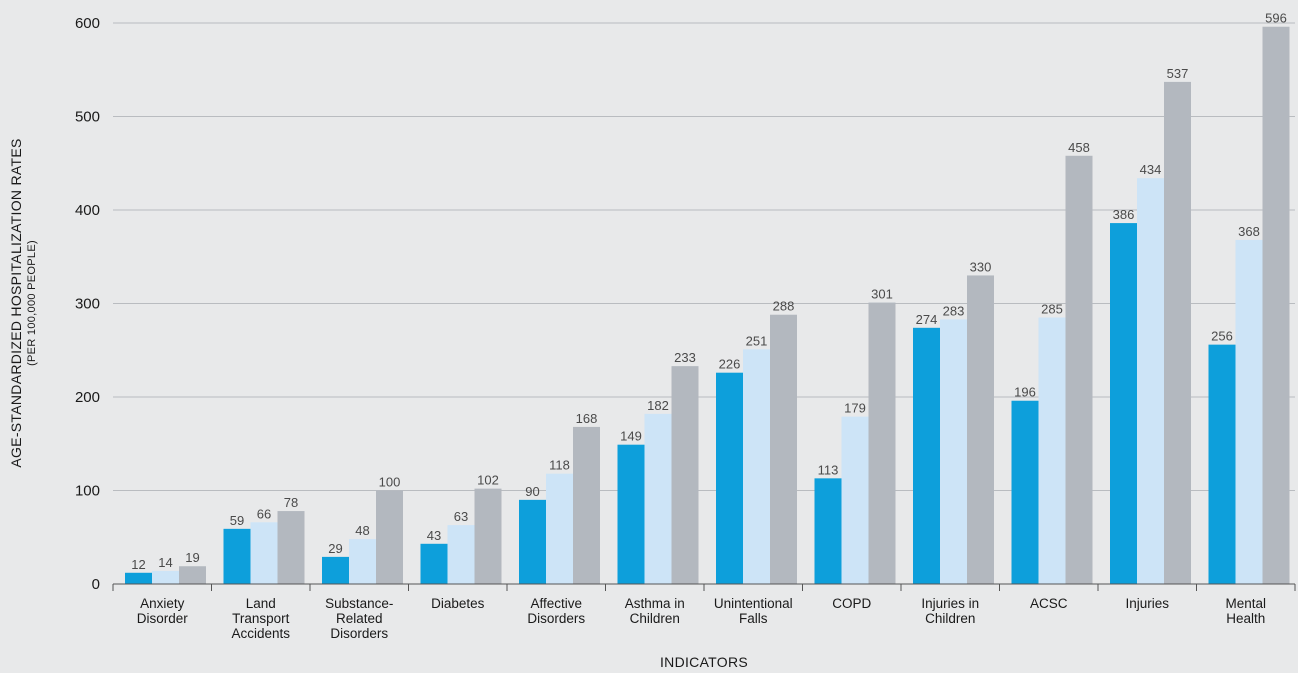 Image resolution: width=1298 pixels, height=673 pixels. I want to click on data-label: 283, so click(954, 310).